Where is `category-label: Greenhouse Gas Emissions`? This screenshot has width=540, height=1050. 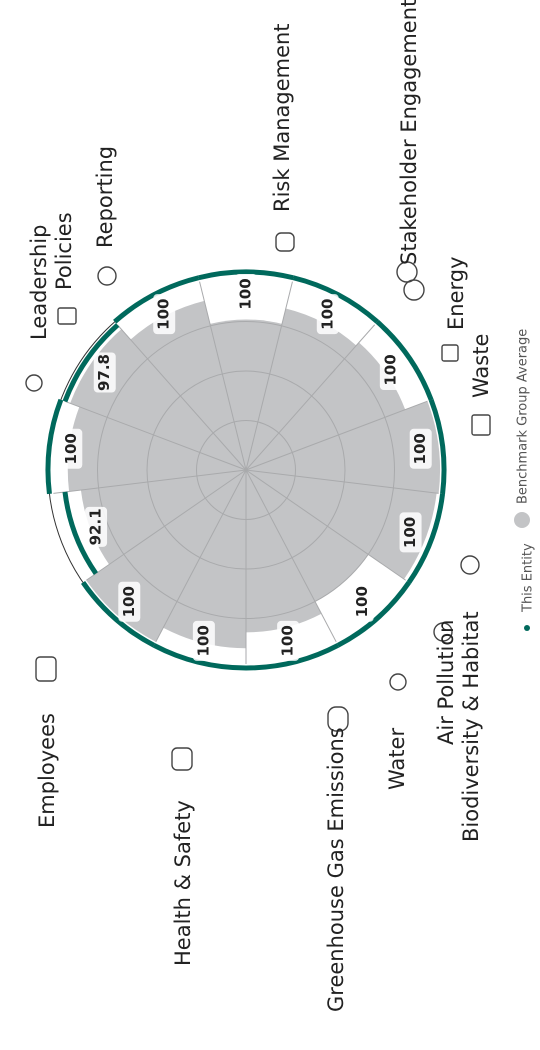 category-label: Greenhouse Gas Emissions is located at coordinates (336, 869).